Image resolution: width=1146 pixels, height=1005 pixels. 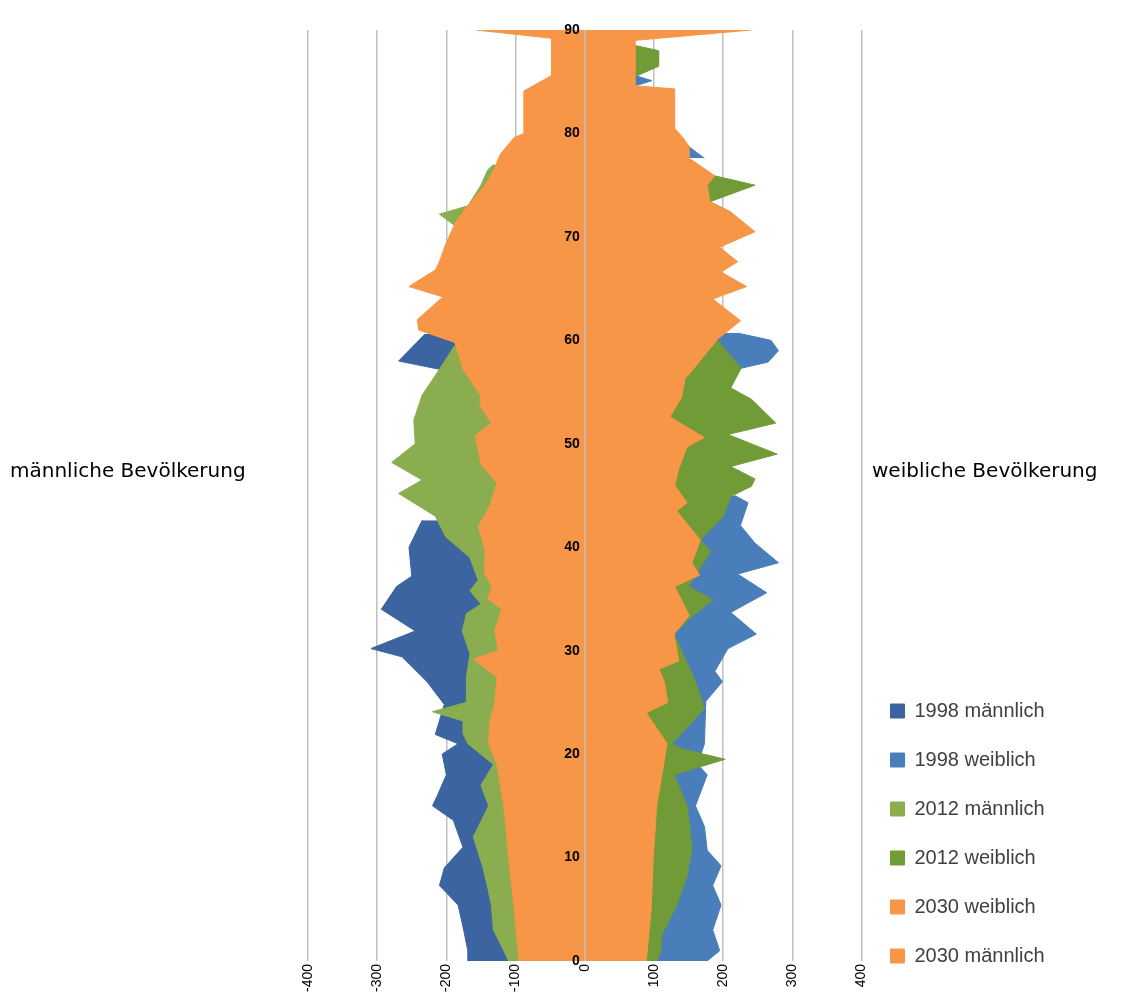 I want to click on y-tick-label: 30, so click(x=572, y=649).